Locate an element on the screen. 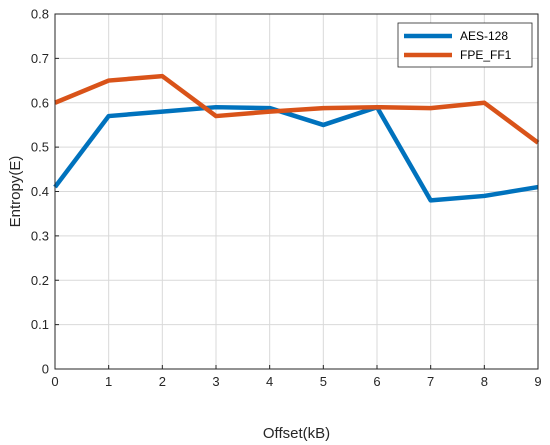 The image size is (550, 445). series-line-fpe-ff1 is located at coordinates (297, 109).